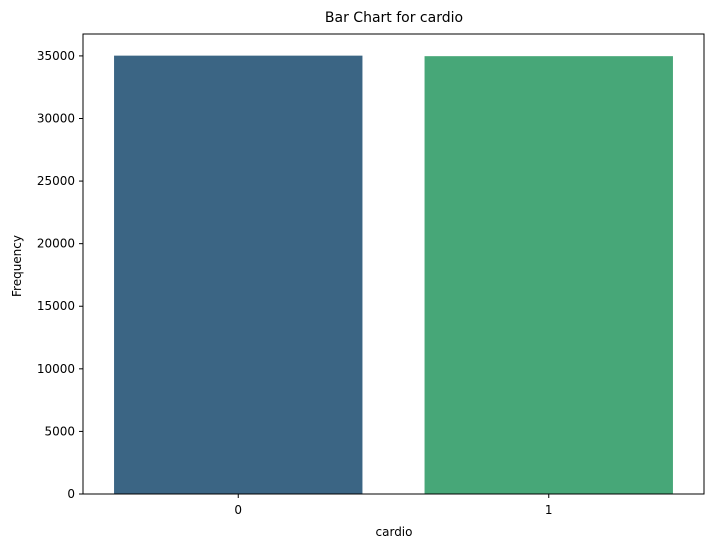  What do you see at coordinates (56, 56) in the screenshot?
I see `y-tick-label: 35000` at bounding box center [56, 56].